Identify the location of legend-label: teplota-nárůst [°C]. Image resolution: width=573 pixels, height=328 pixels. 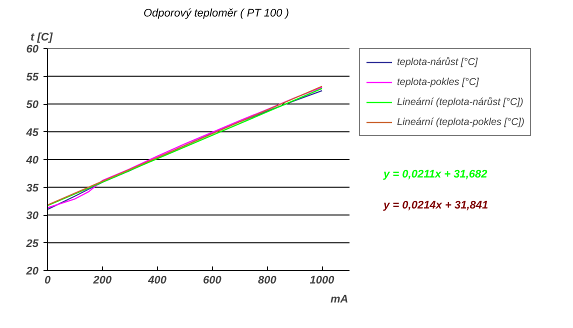
(437, 62).